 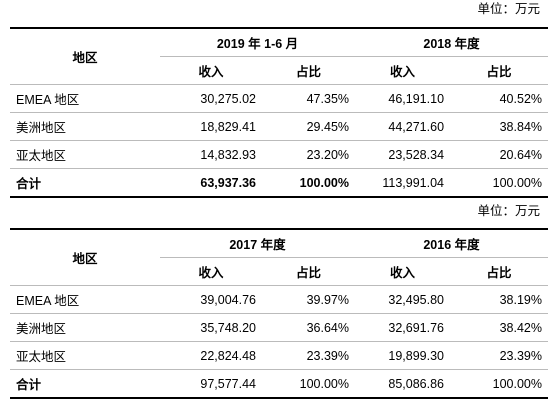 I want to click on header-cell: 2016 年度, so click(x=451, y=243).